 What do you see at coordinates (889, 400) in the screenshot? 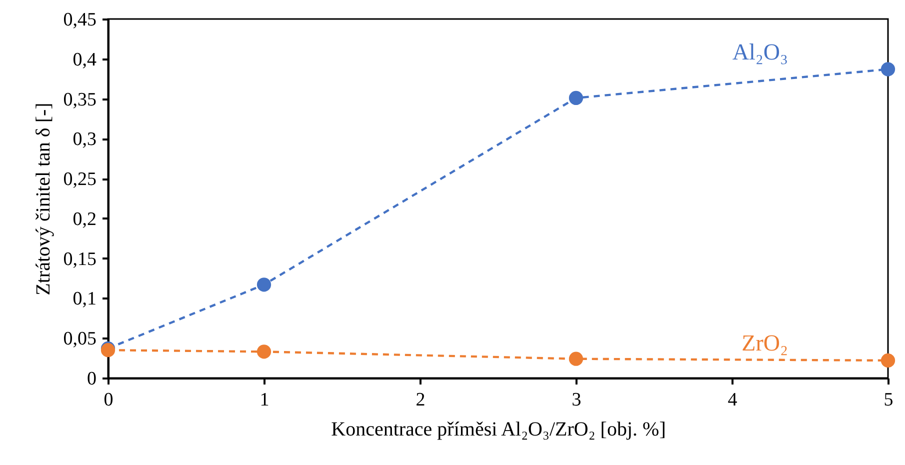
I see `x-tick-label: 5` at bounding box center [889, 400].